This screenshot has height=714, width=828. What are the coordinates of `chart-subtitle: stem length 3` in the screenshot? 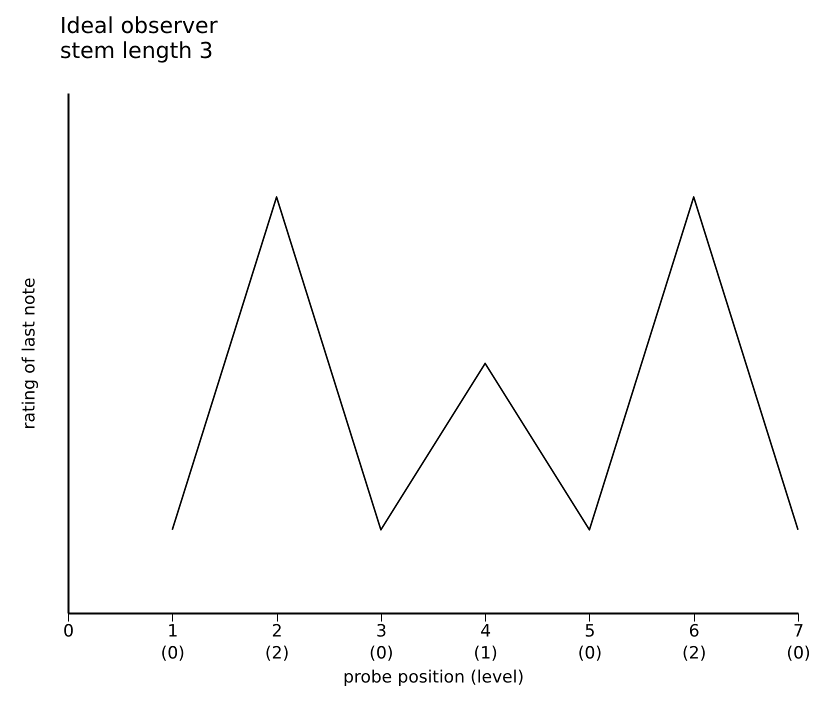 It's located at (137, 51).